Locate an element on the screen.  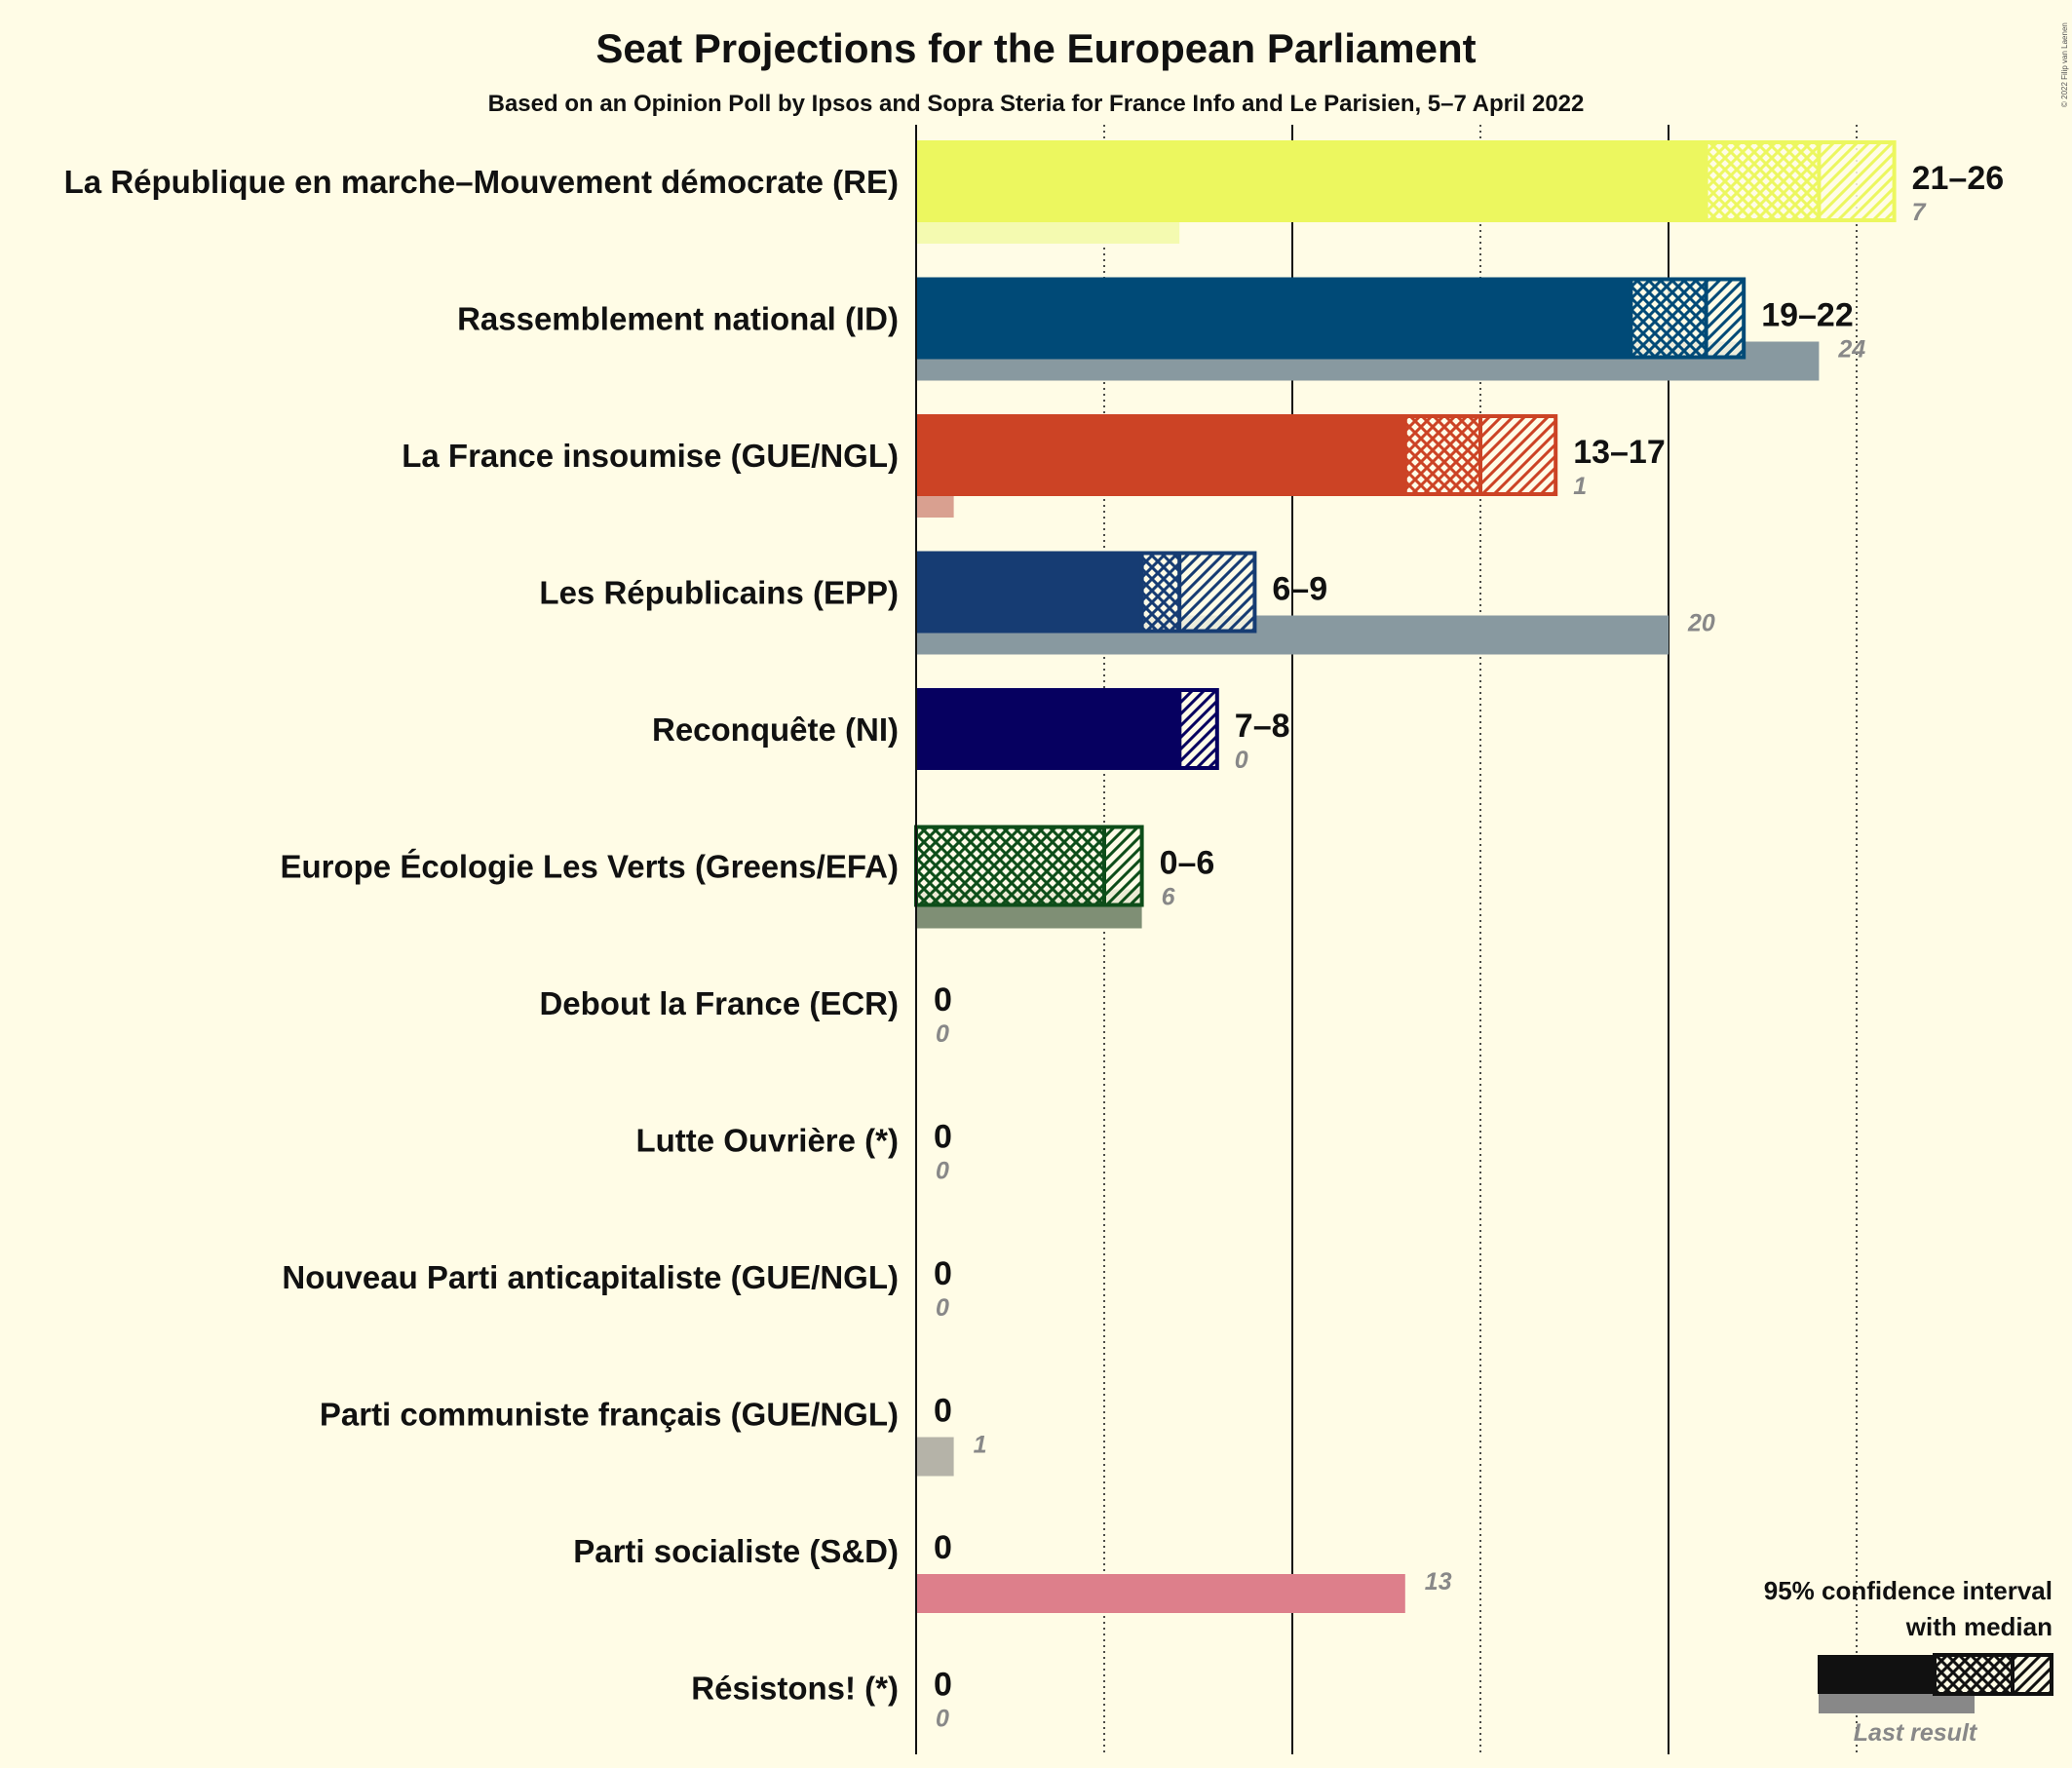
party-label: Rassemblement national (ID) is located at coordinates (678, 319).